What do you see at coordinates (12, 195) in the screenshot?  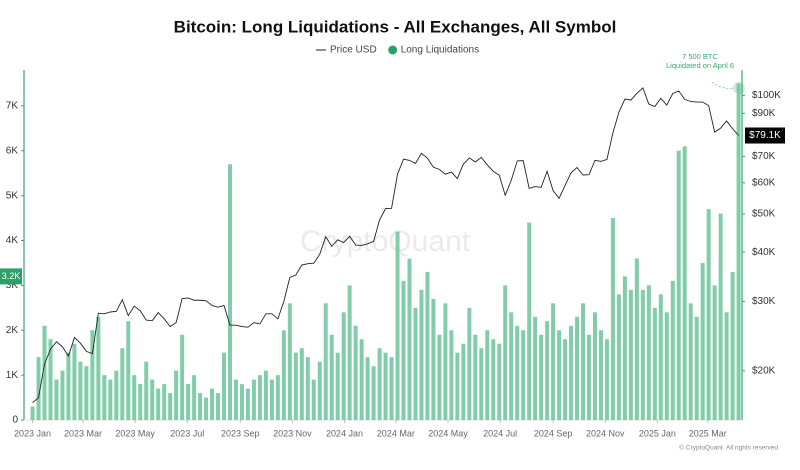 I see `y-tick-label: 5K` at bounding box center [12, 195].